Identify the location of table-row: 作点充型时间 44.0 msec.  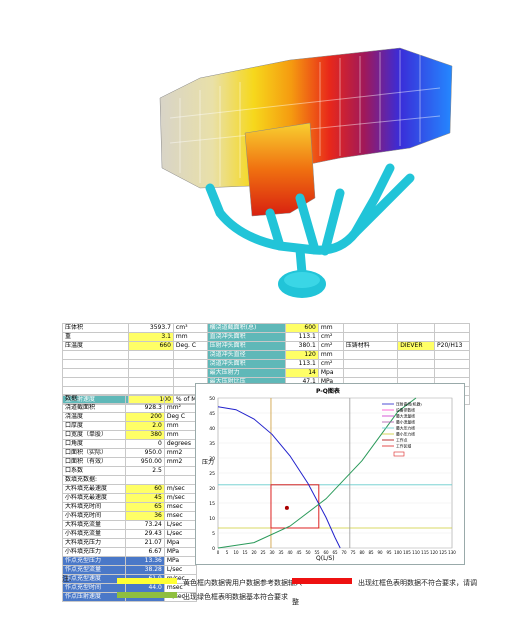
(130, 588).